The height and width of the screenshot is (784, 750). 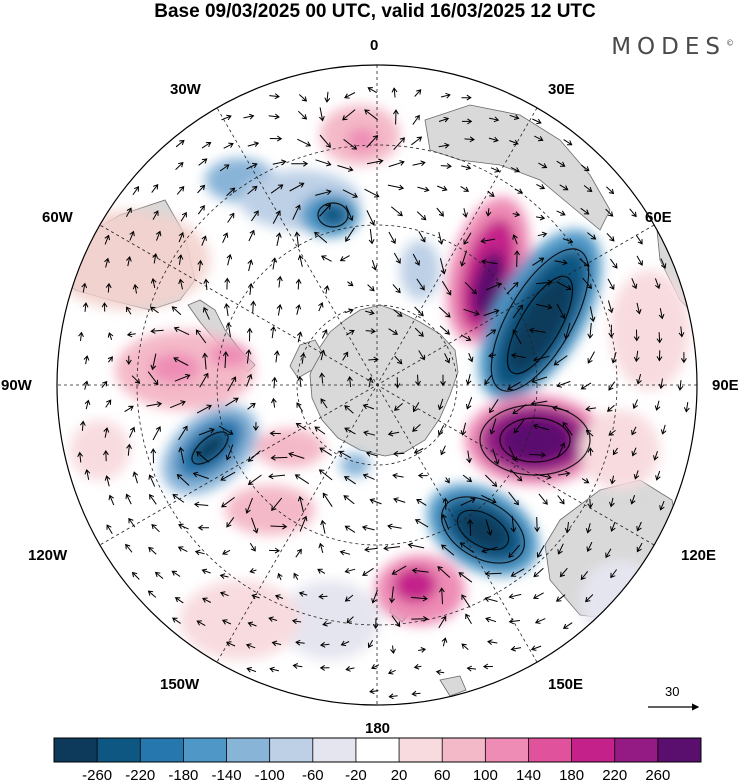 What do you see at coordinates (226, 775) in the screenshot?
I see `colorbar-tick-label: -140` at bounding box center [226, 775].